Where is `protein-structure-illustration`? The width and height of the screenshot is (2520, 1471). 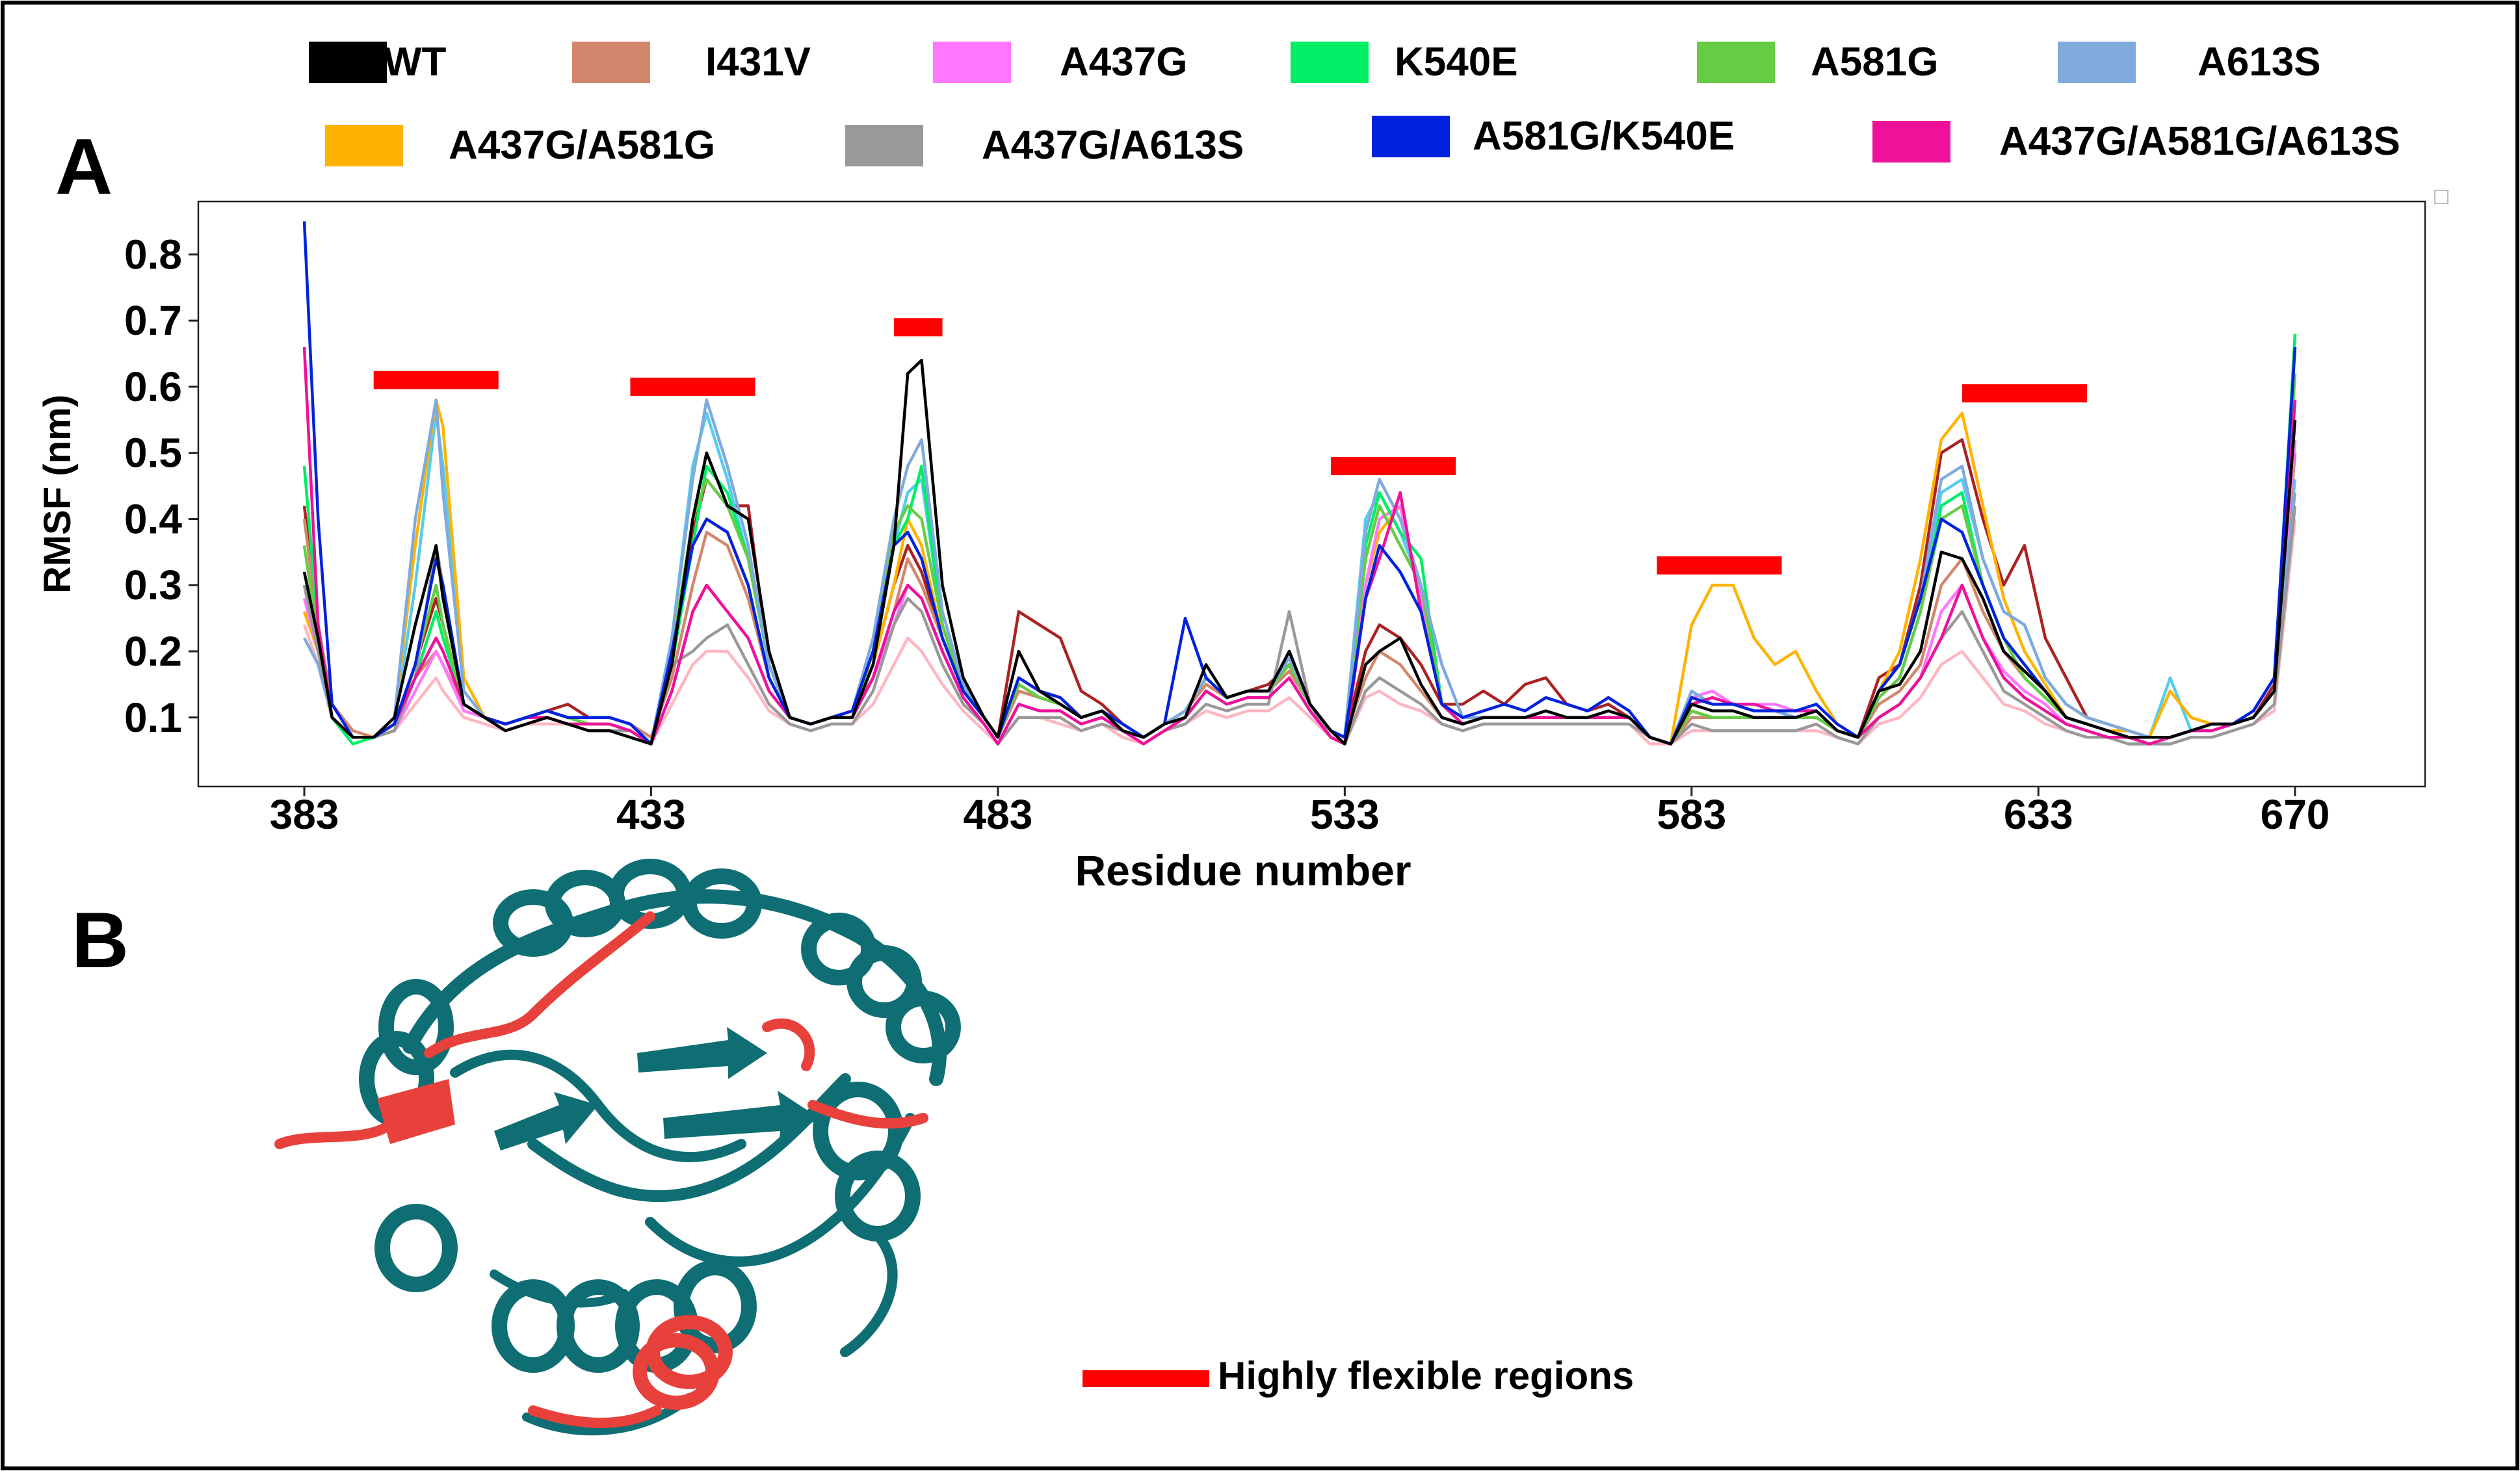 protein-structure-illustration is located at coordinates (617, 1147).